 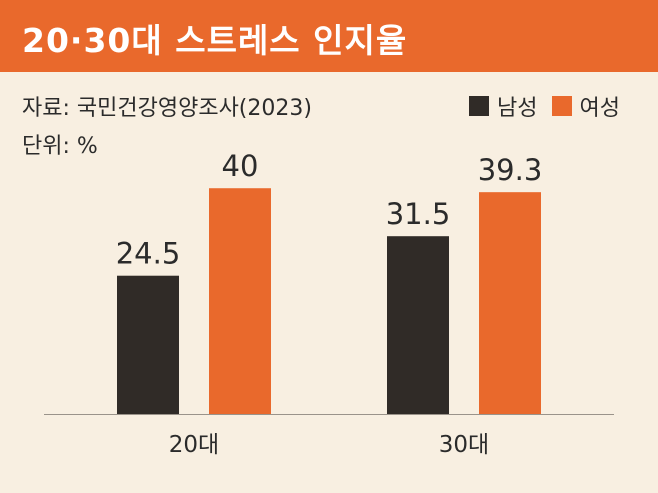 I want to click on legend-swatch-female, so click(x=561, y=106).